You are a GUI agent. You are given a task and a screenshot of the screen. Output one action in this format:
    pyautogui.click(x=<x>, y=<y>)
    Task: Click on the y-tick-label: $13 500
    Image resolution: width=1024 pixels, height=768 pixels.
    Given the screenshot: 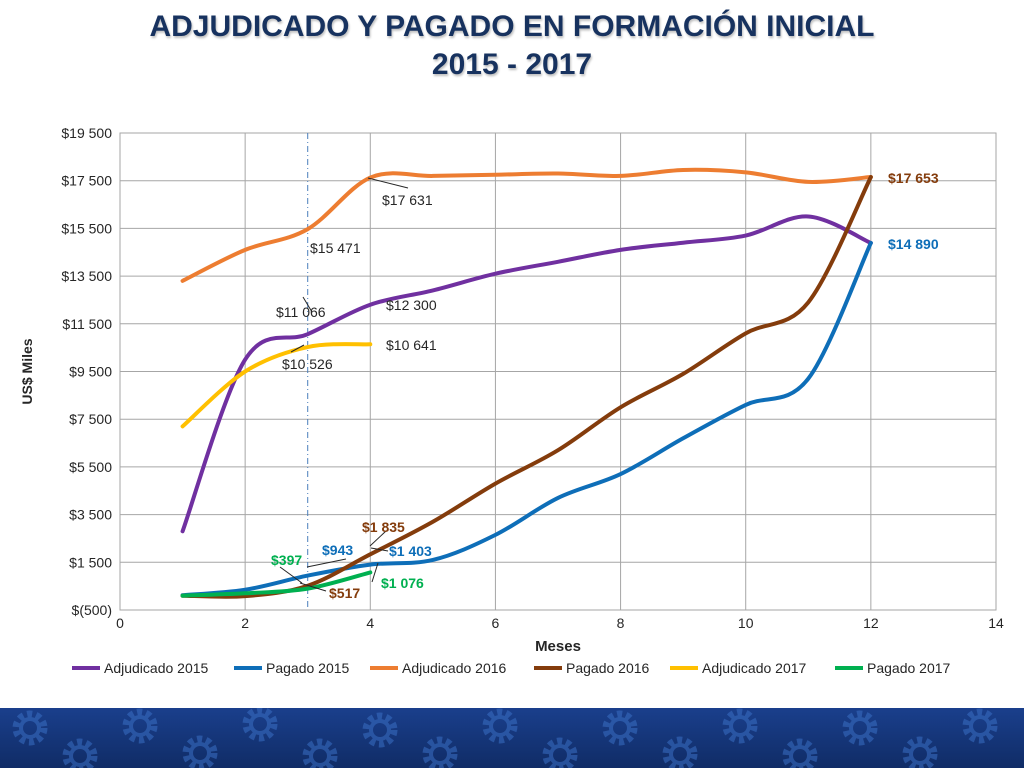 What is the action you would take?
    pyautogui.click(x=86, y=276)
    